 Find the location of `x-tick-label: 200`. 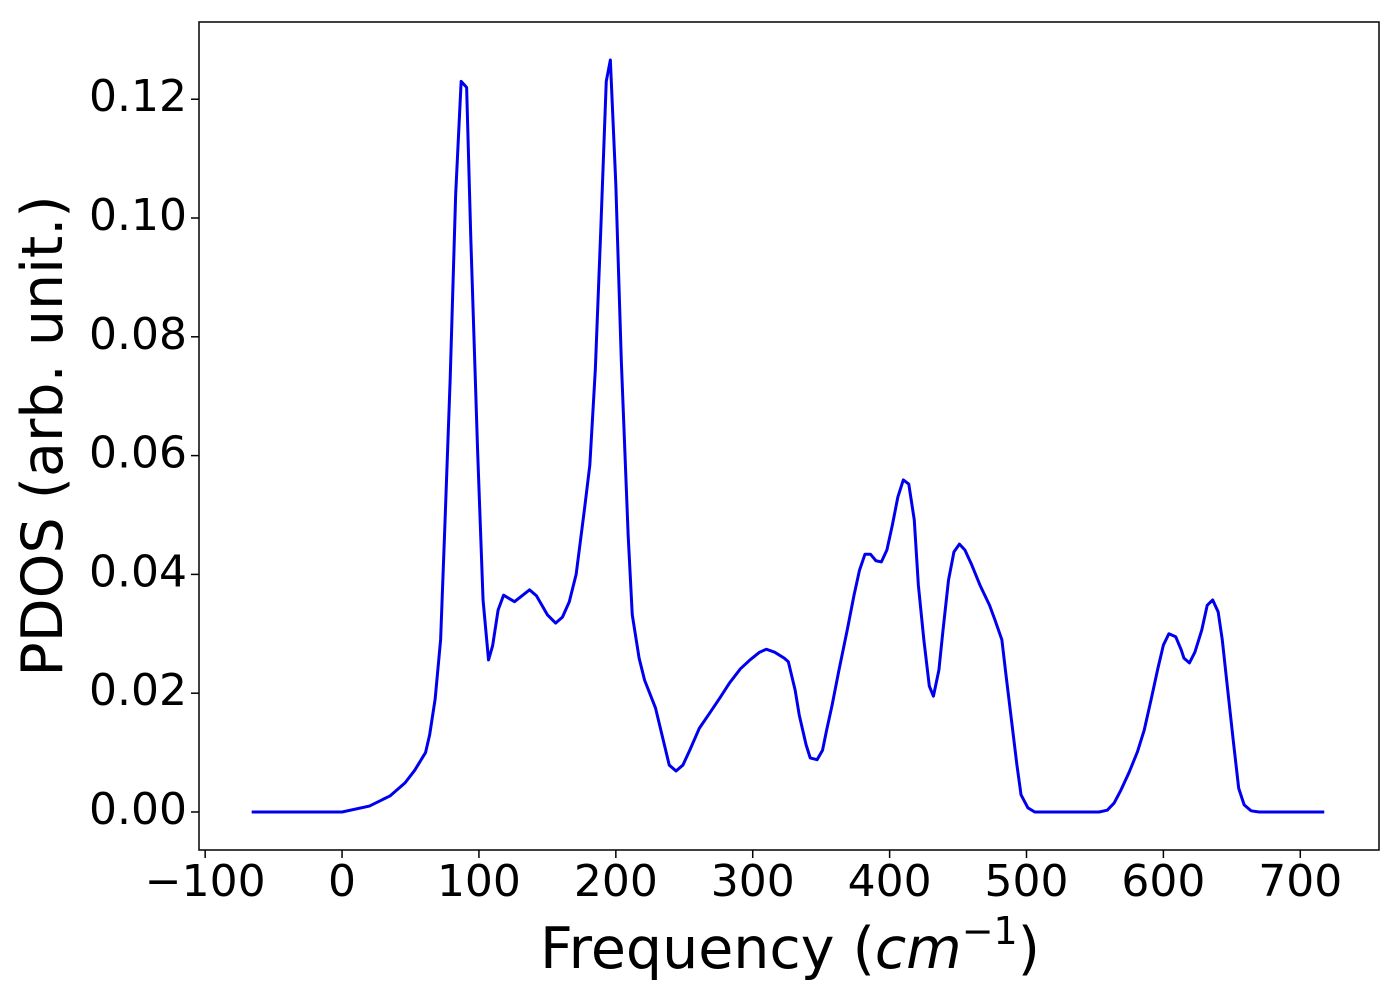

x-tick-label: 200 is located at coordinates (616, 881).